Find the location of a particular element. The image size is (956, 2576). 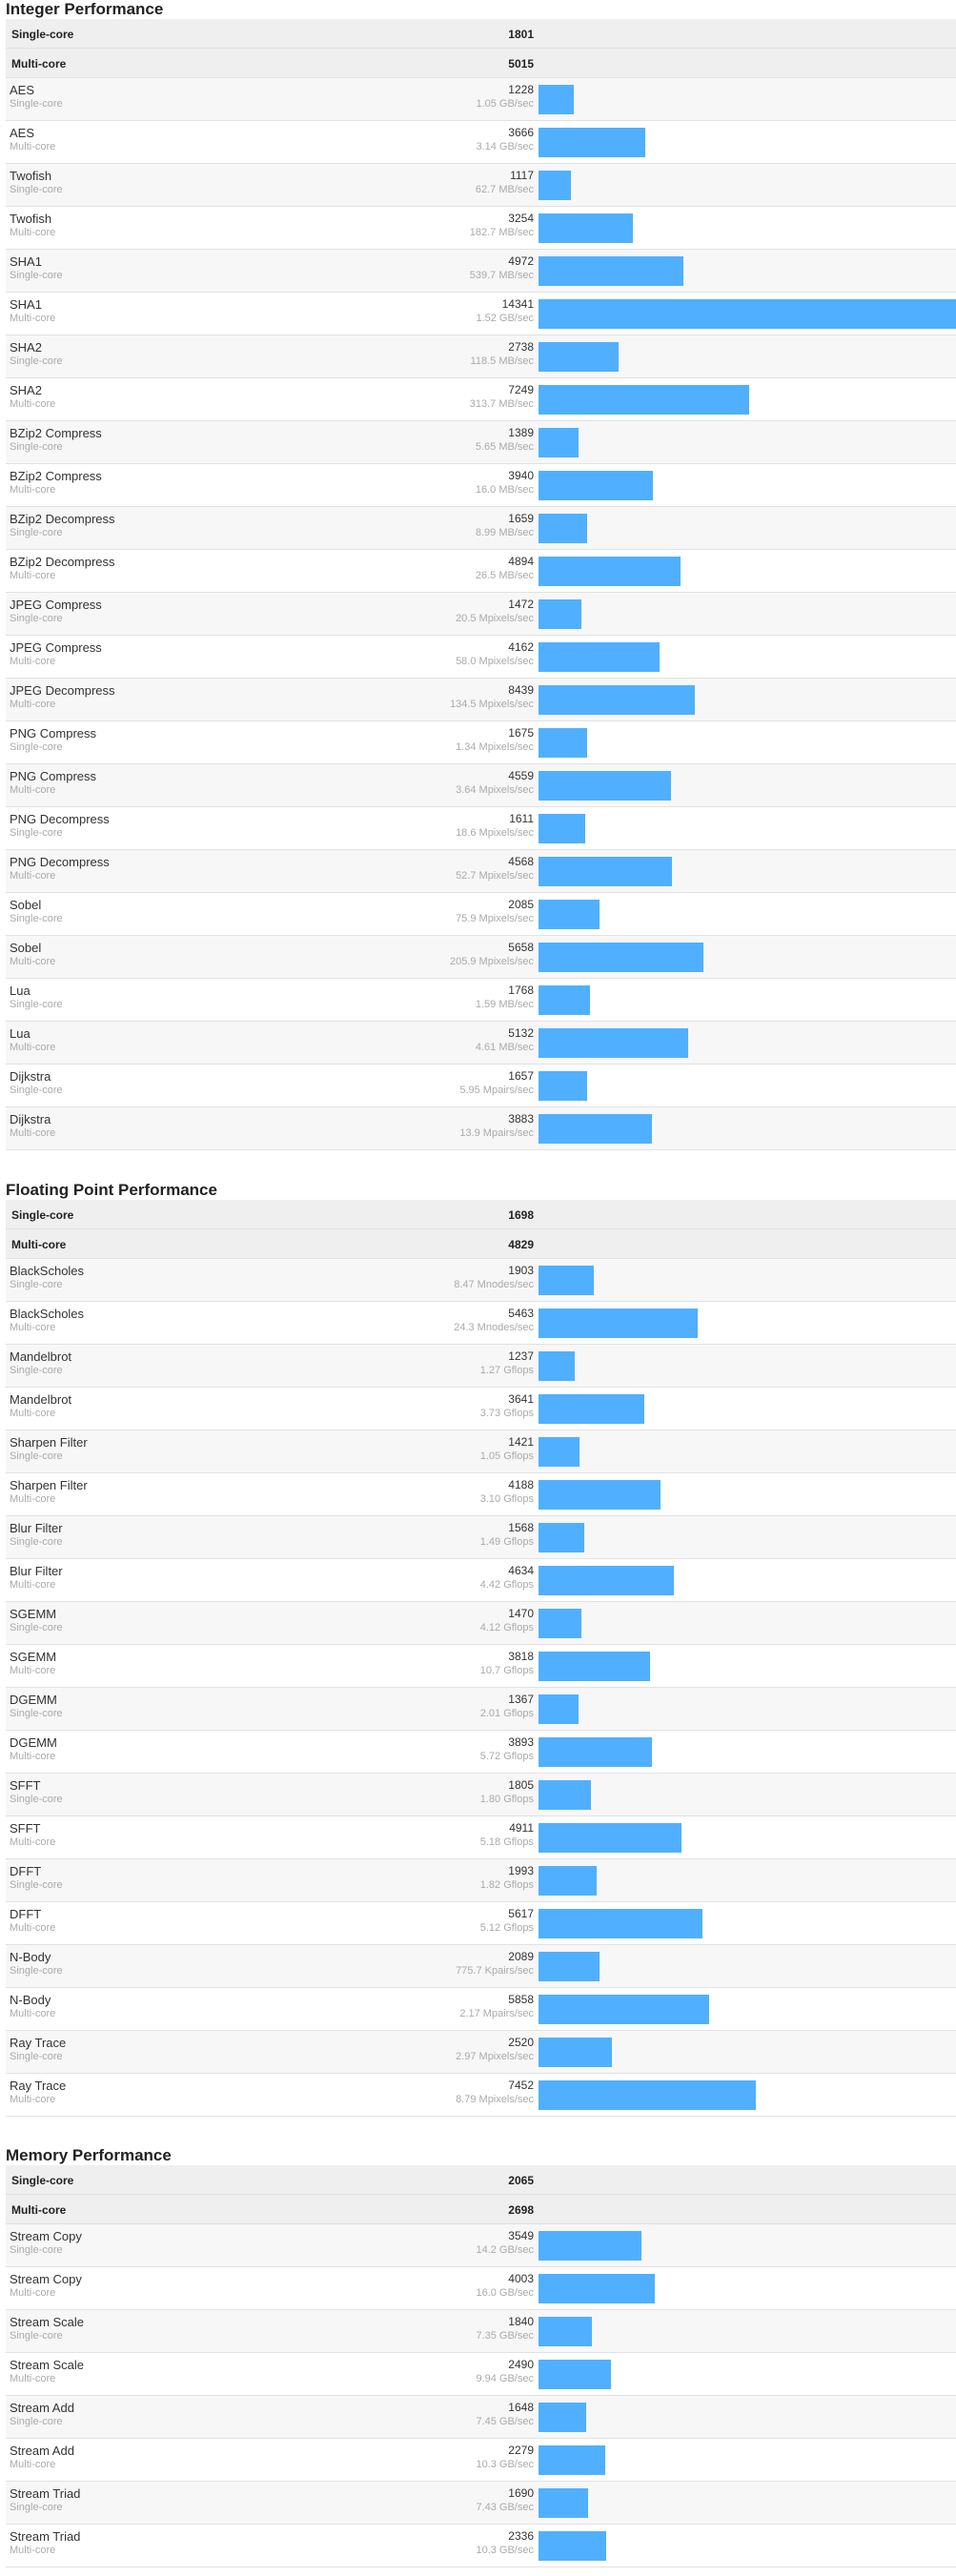

benchmark-rate: 134.5 Mpixels/sec is located at coordinates (491, 704).